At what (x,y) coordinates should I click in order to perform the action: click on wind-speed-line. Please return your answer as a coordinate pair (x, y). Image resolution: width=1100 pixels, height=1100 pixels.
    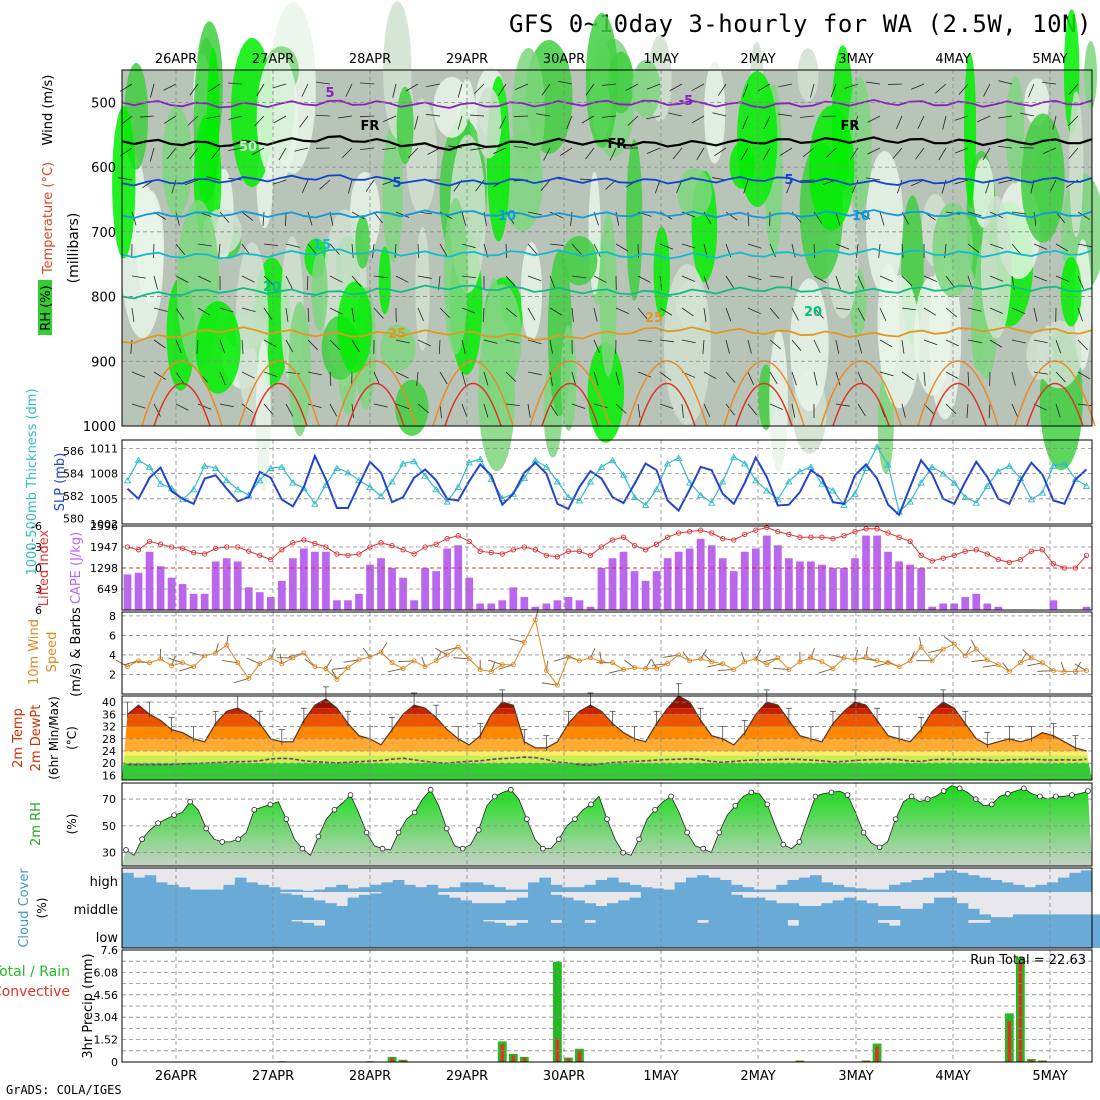
    Looking at the image, I should click on (607, 652).